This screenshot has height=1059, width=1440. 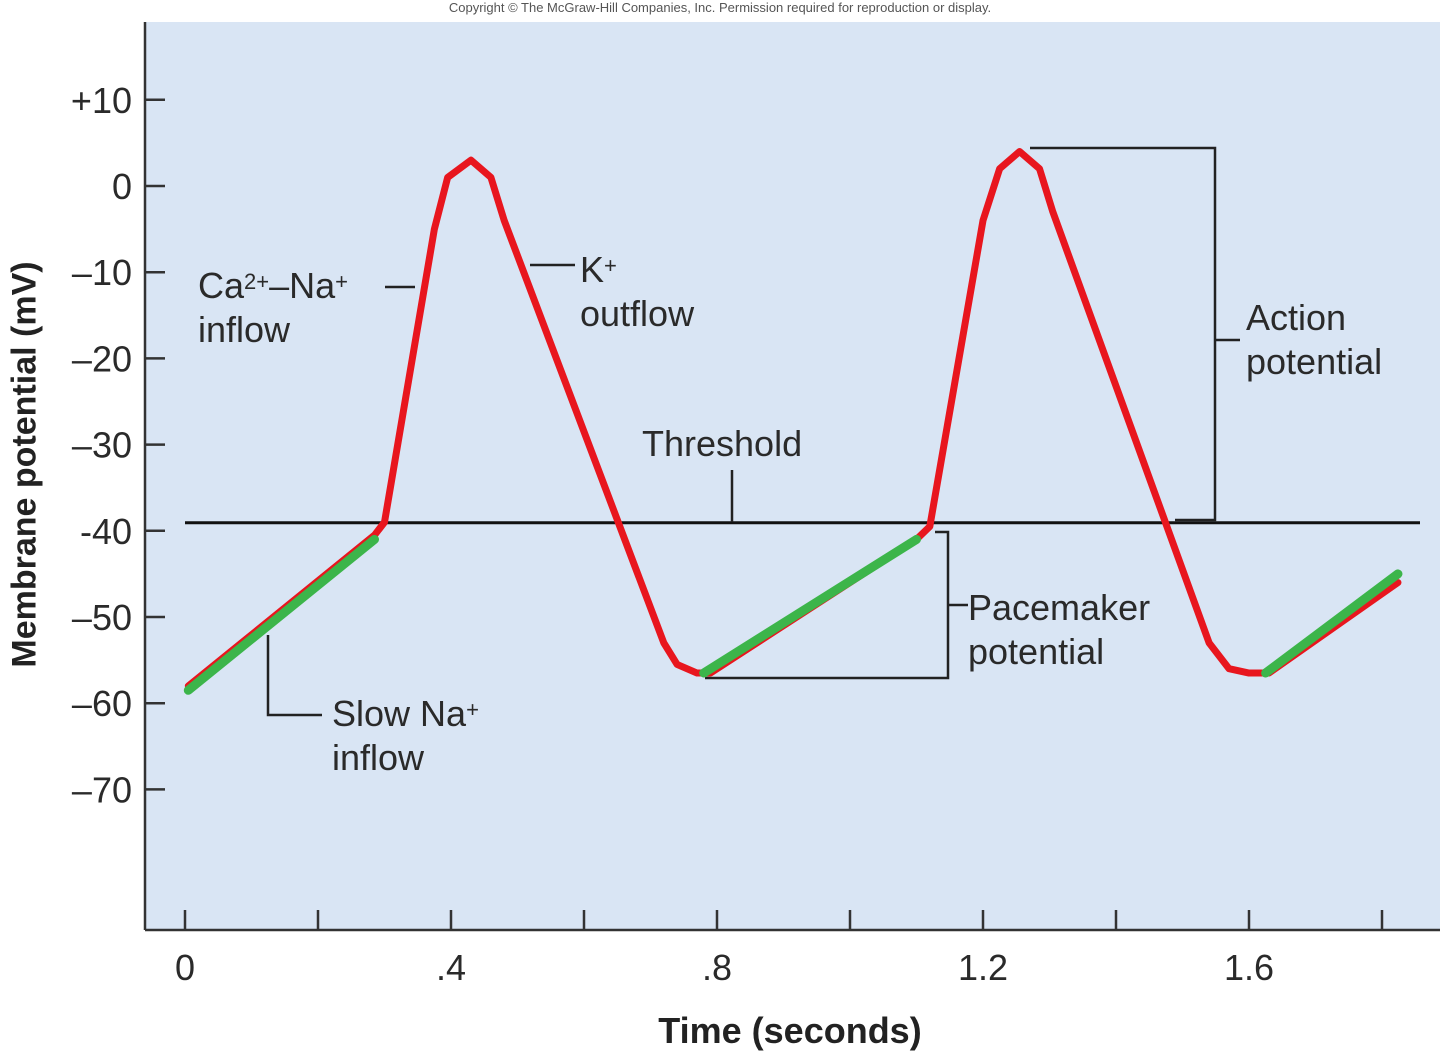 What do you see at coordinates (302, 285) in the screenshot?
I see `na-text: –Na` at bounding box center [302, 285].